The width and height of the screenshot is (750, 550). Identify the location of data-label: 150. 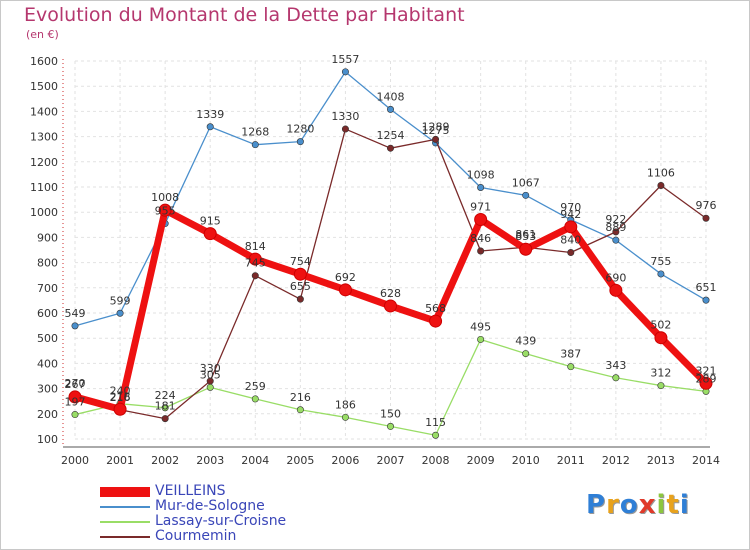
(390, 413).